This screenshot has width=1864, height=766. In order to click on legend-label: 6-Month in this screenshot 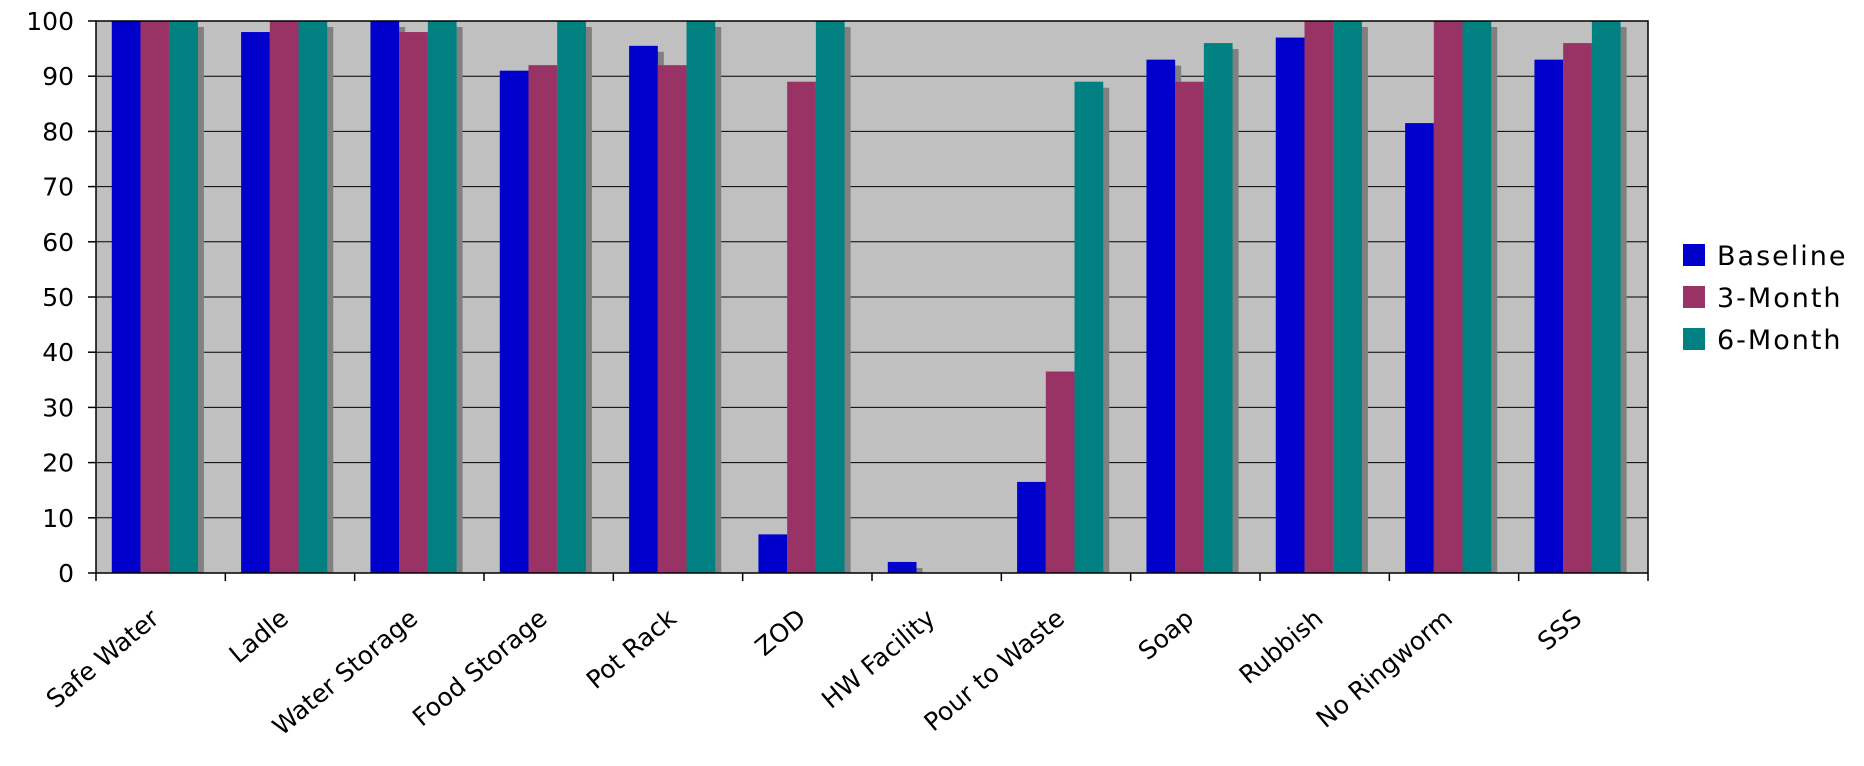, I will do `click(1780, 340)`.